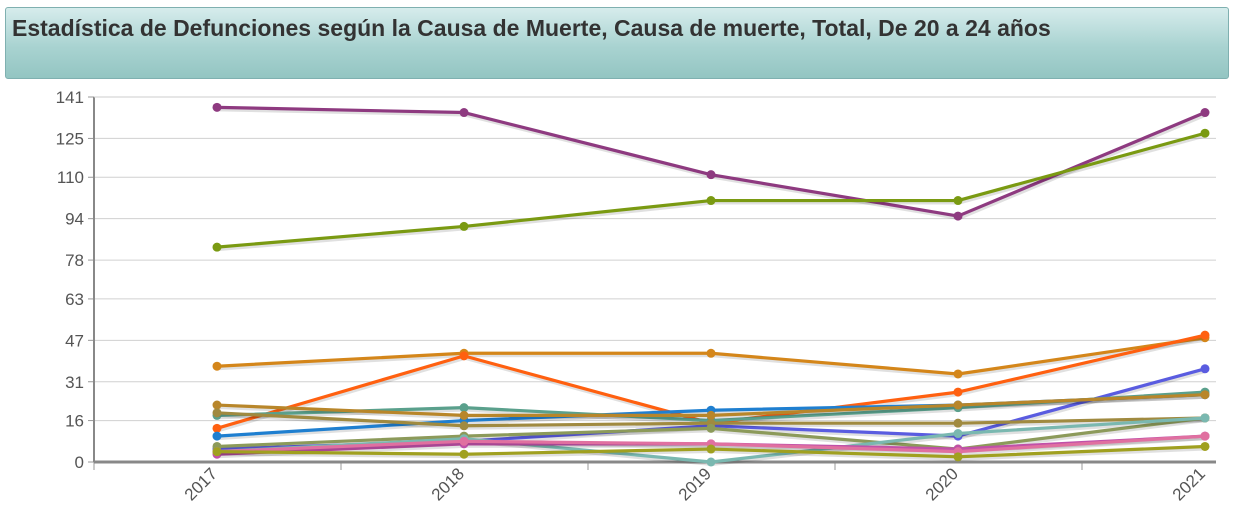 The width and height of the screenshot is (1234, 514). I want to click on y-tick-label: 63, so click(74, 299).